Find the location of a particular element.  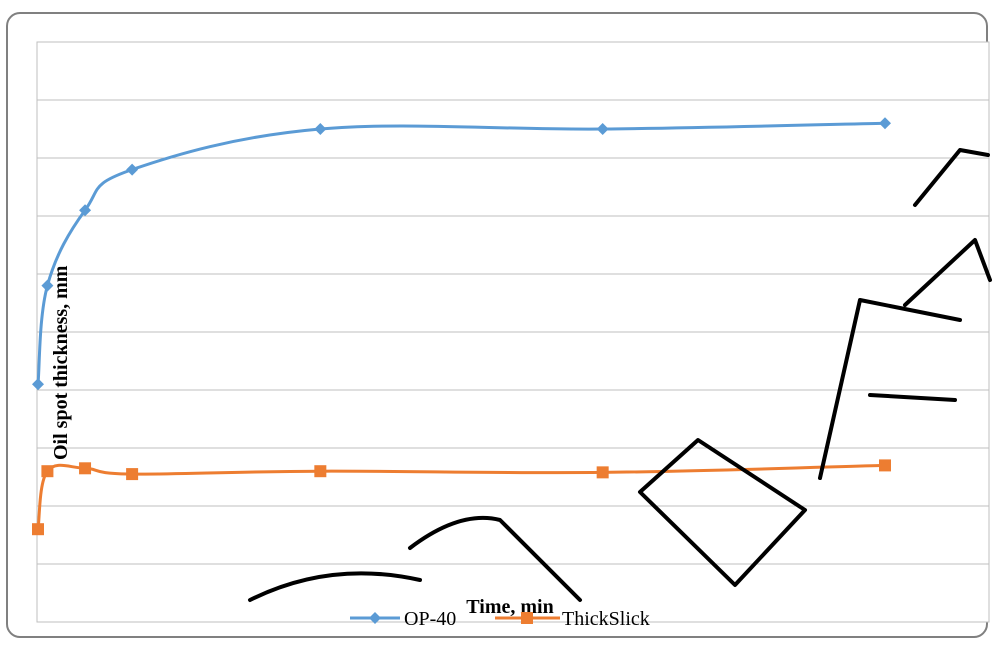

legend-marker-thickslick is located at coordinates (527, 618).